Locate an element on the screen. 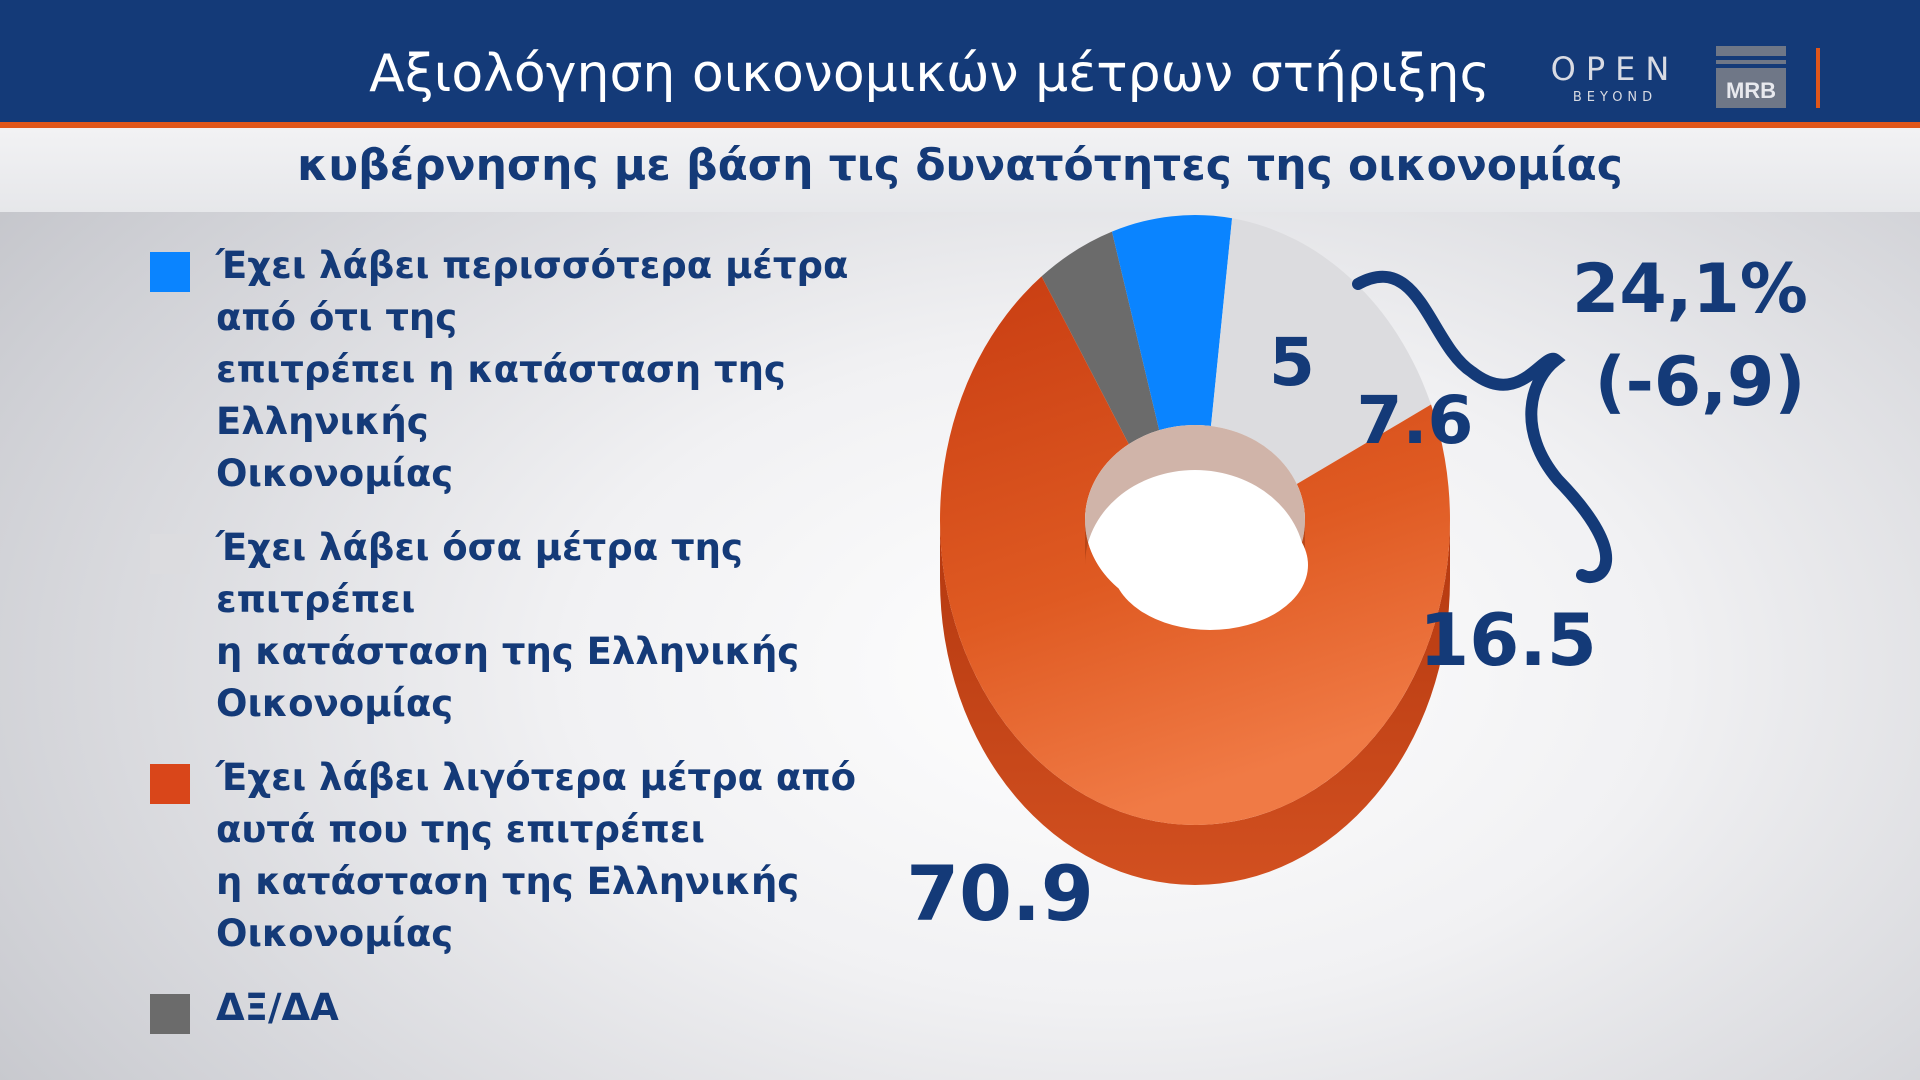 Image resolution: width=1920 pixels, height=1080 pixels. slice-side-less is located at coordinates (1195, 702).